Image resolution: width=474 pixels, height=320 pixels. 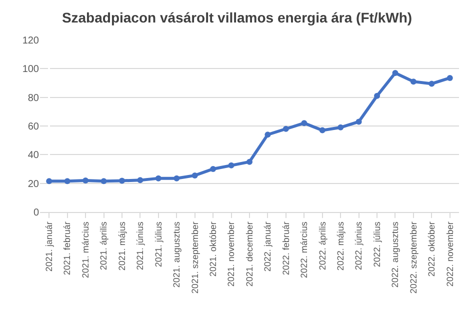 I want to click on x-tick-label: 2021. június, so click(x=140, y=245).